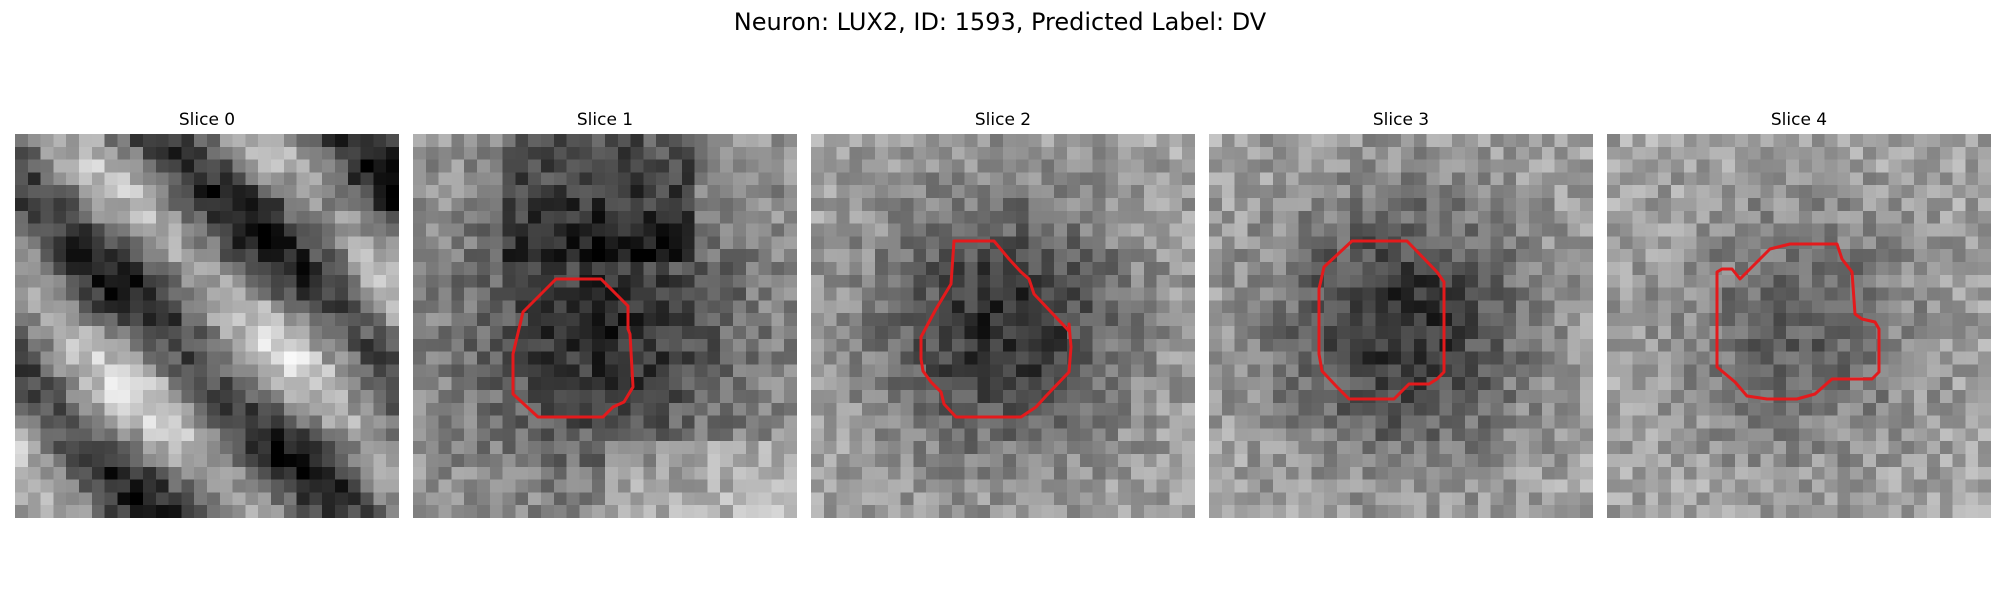  Describe the element at coordinates (1003, 120) in the screenshot. I see `slice-title: Slice 2` at that location.